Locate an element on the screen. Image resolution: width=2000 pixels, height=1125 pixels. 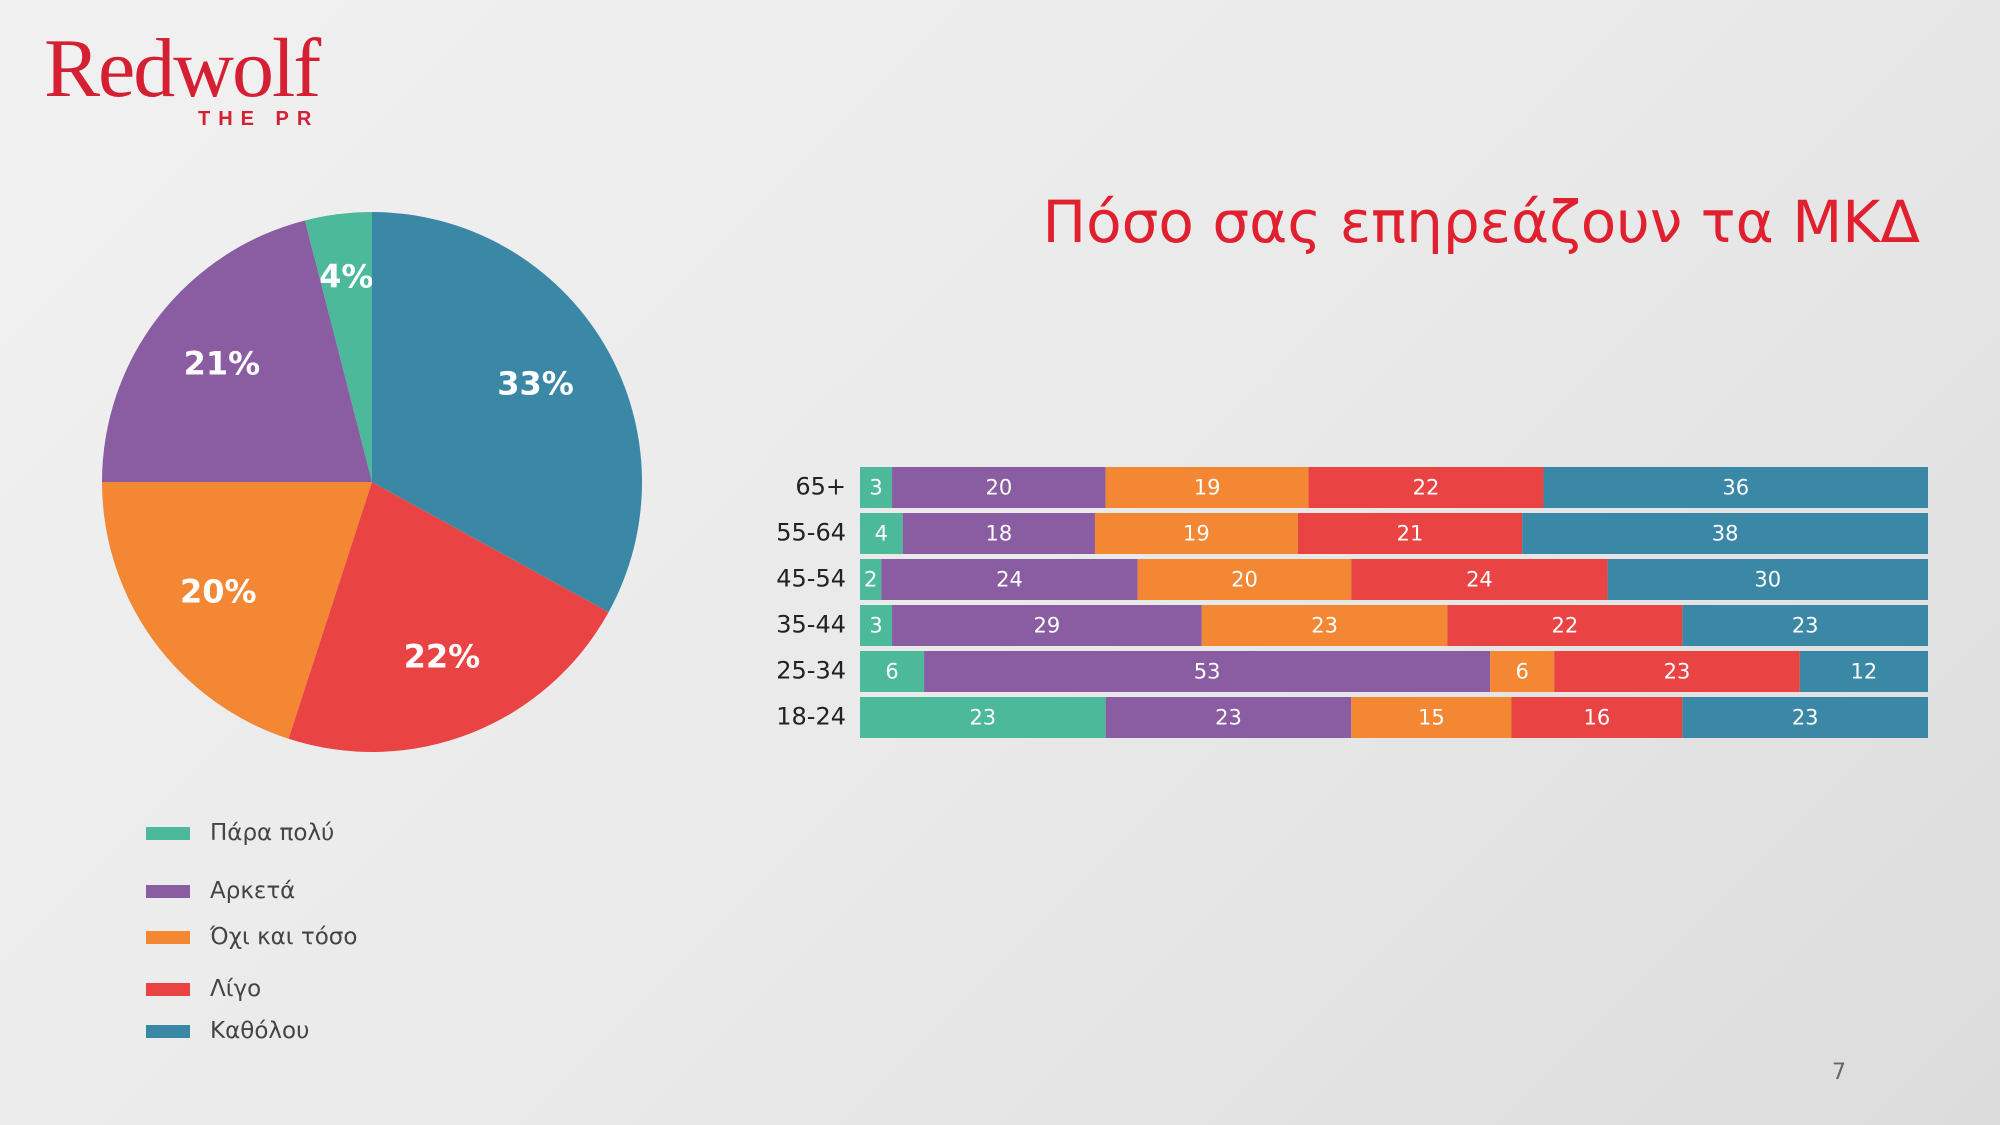
pie-chart: 4% 21% 20% 22% 33% is located at coordinates (372, 481).